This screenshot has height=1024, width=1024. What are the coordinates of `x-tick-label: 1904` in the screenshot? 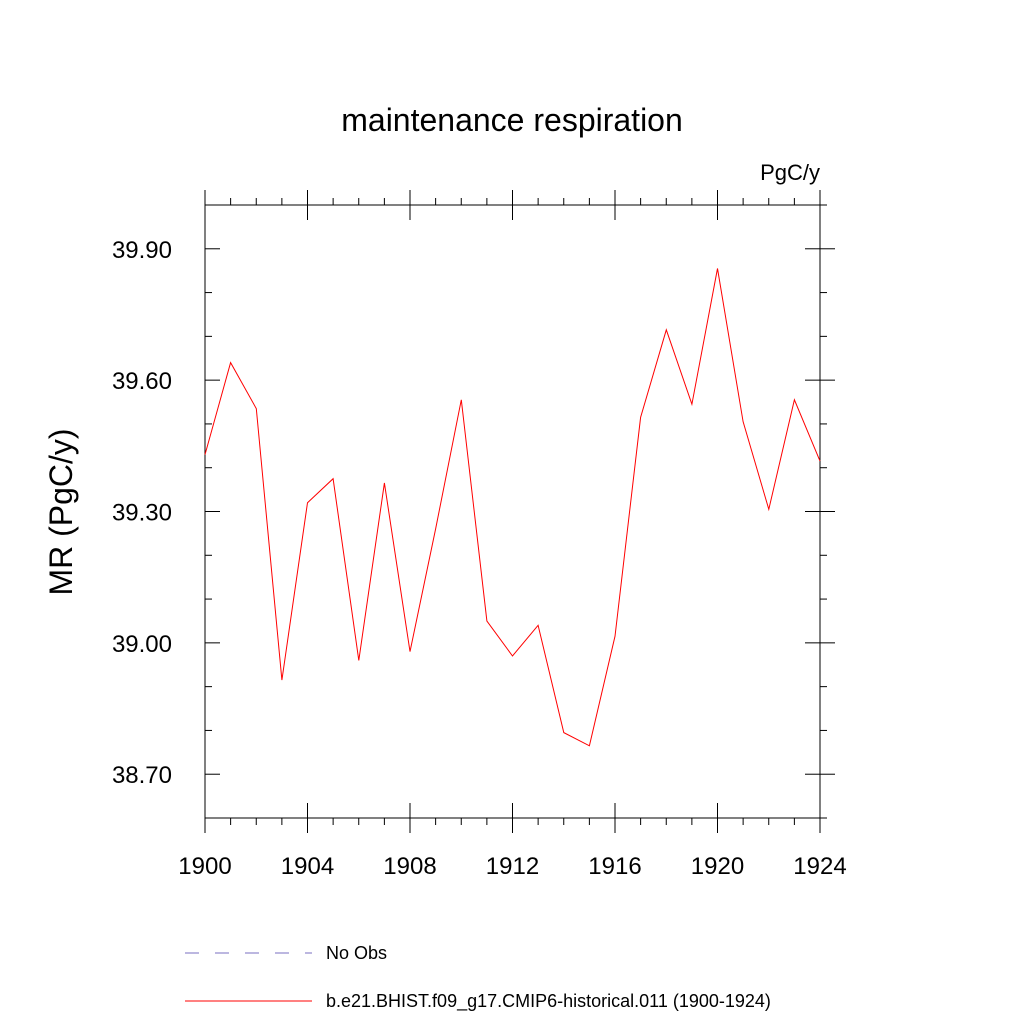 It's located at (307, 866).